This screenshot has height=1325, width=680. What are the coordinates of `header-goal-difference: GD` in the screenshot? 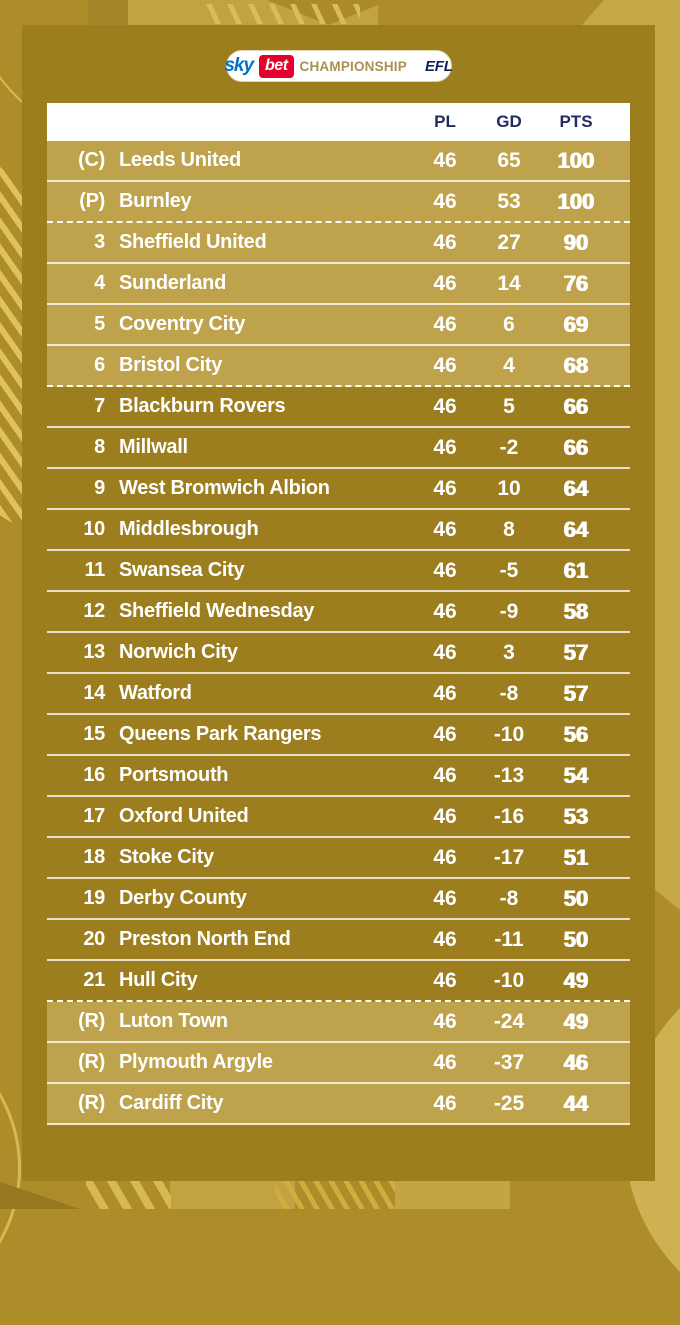 It's located at (509, 121).